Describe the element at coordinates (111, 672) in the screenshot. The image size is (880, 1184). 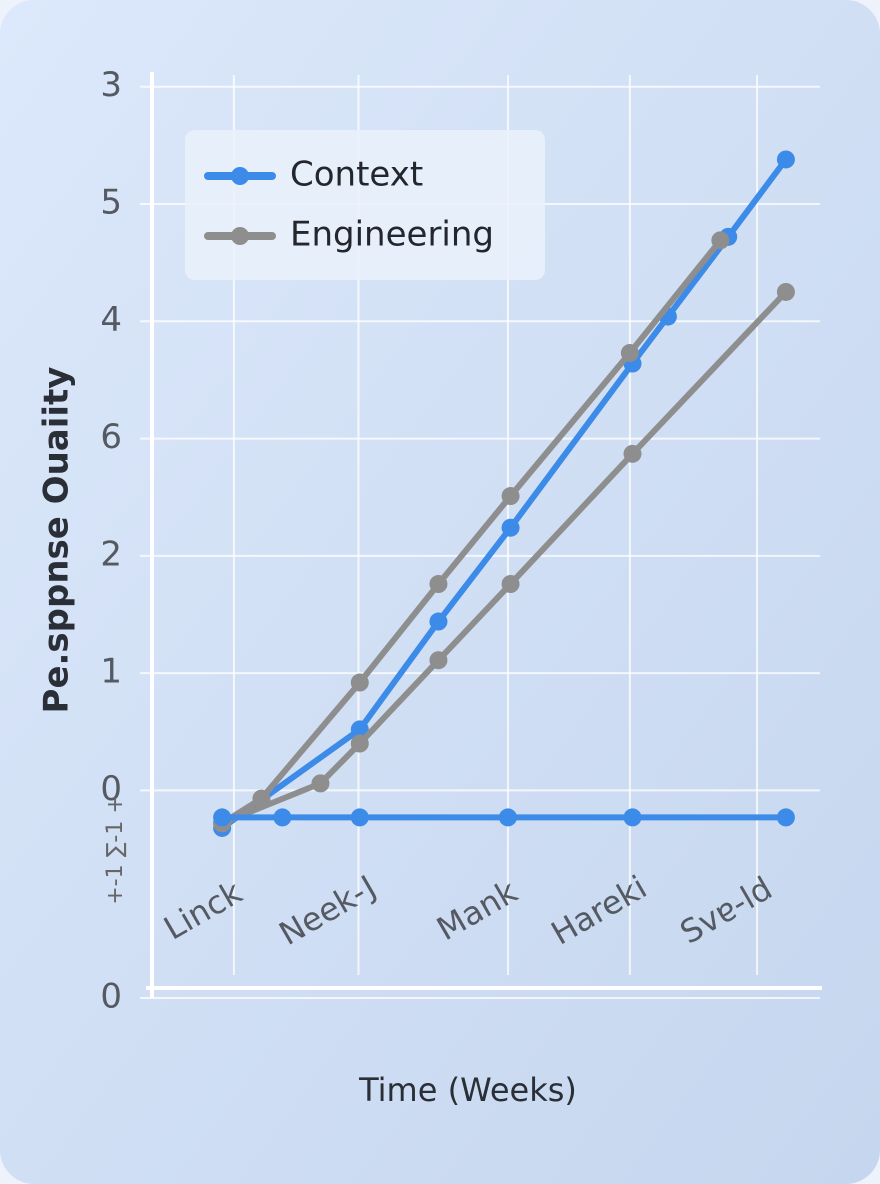
I see `y-tick-label: 1` at that location.